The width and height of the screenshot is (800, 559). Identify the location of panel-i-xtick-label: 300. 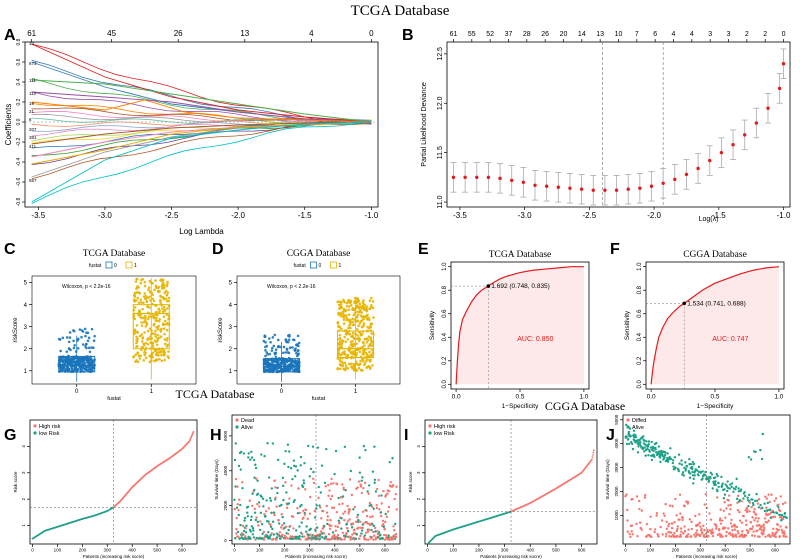
(505, 550).